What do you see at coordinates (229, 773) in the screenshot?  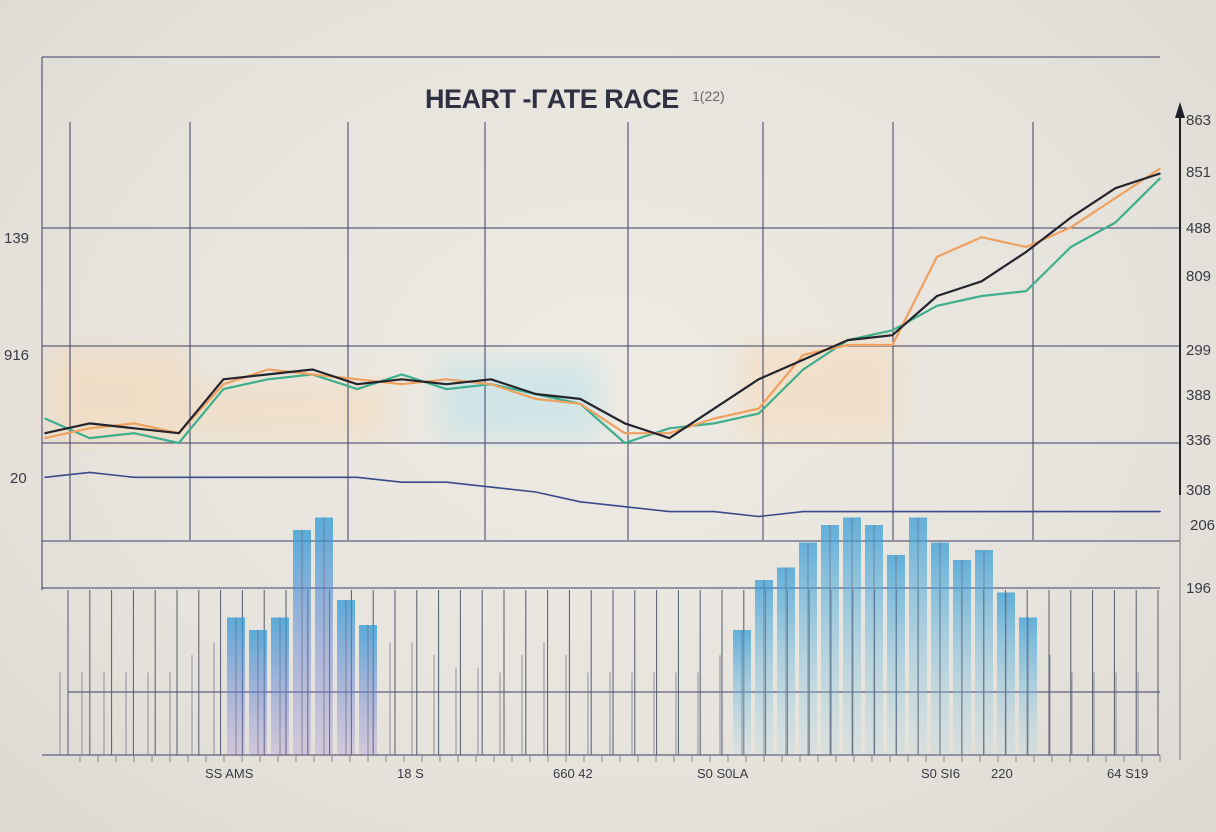 I see `x-tick-label: SS AMS` at bounding box center [229, 773].